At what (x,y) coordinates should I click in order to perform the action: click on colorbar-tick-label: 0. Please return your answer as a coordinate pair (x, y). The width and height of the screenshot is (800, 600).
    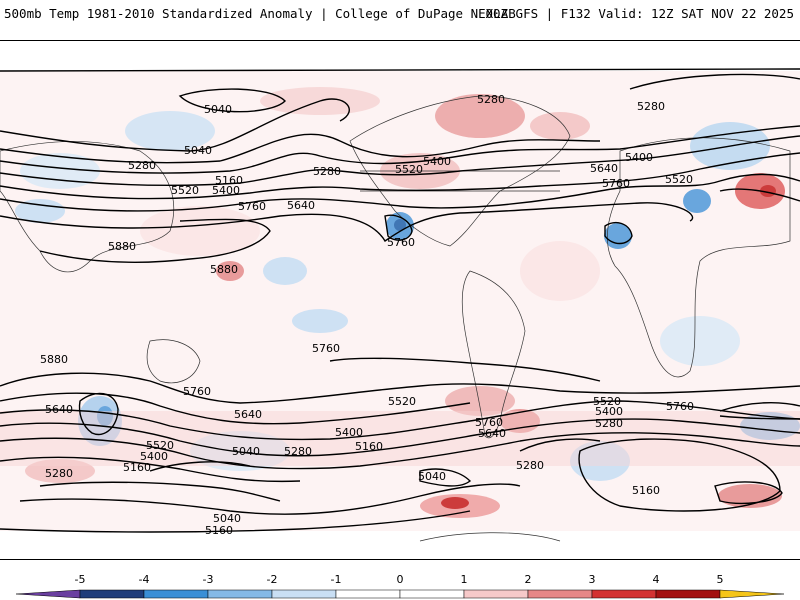
    Looking at the image, I should click on (400, 580).